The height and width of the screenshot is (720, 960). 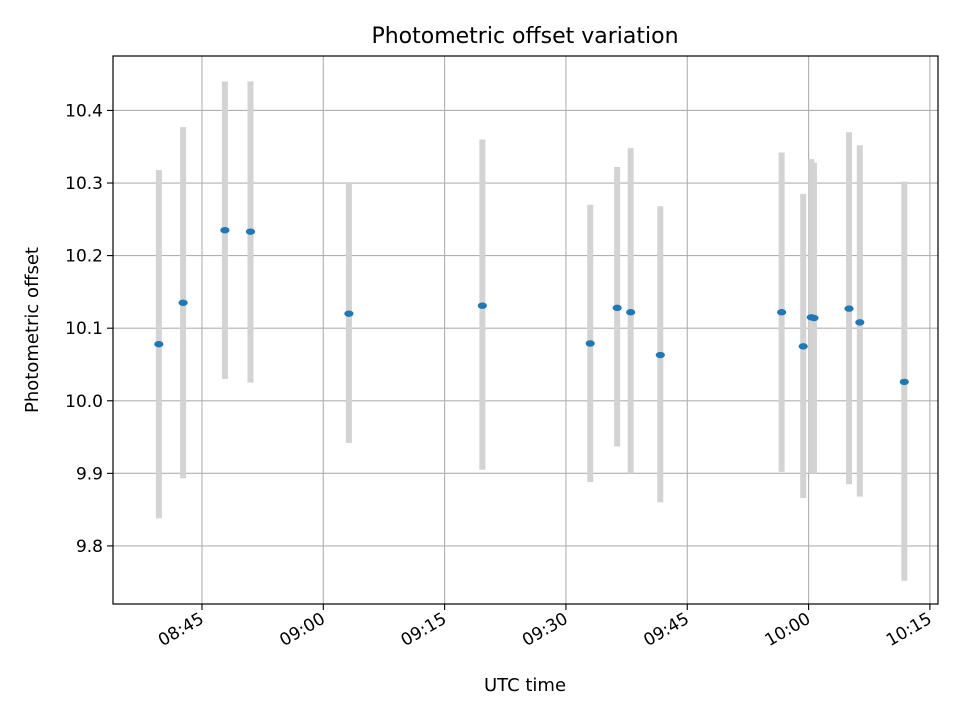 What do you see at coordinates (32, 330) in the screenshot?
I see `y-axis-label: Photometric offset` at bounding box center [32, 330].